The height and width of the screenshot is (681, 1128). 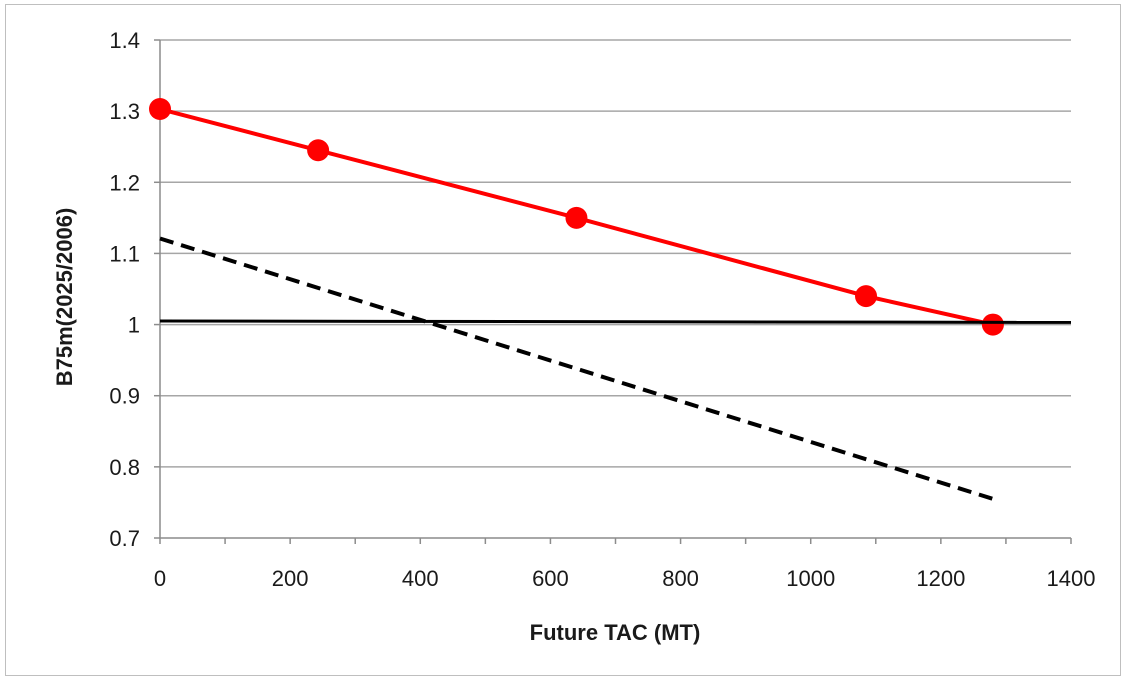 What do you see at coordinates (1071, 578) in the screenshot?
I see `x-tick-label: 1400` at bounding box center [1071, 578].